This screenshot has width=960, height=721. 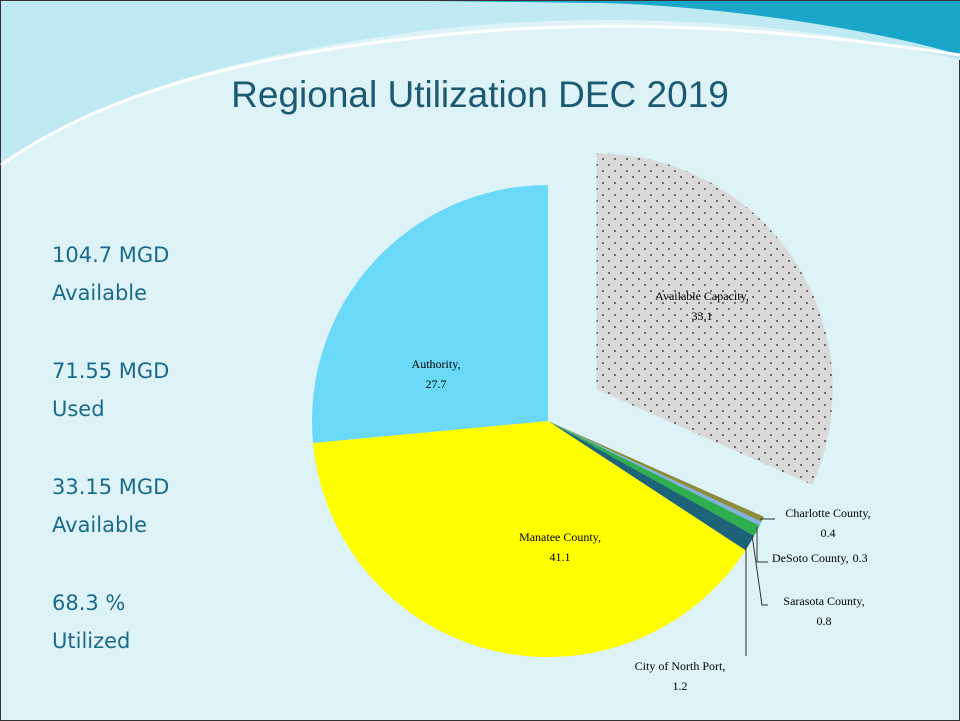 What do you see at coordinates (679, 666) in the screenshot?
I see `label-name: City of North Port` at bounding box center [679, 666].